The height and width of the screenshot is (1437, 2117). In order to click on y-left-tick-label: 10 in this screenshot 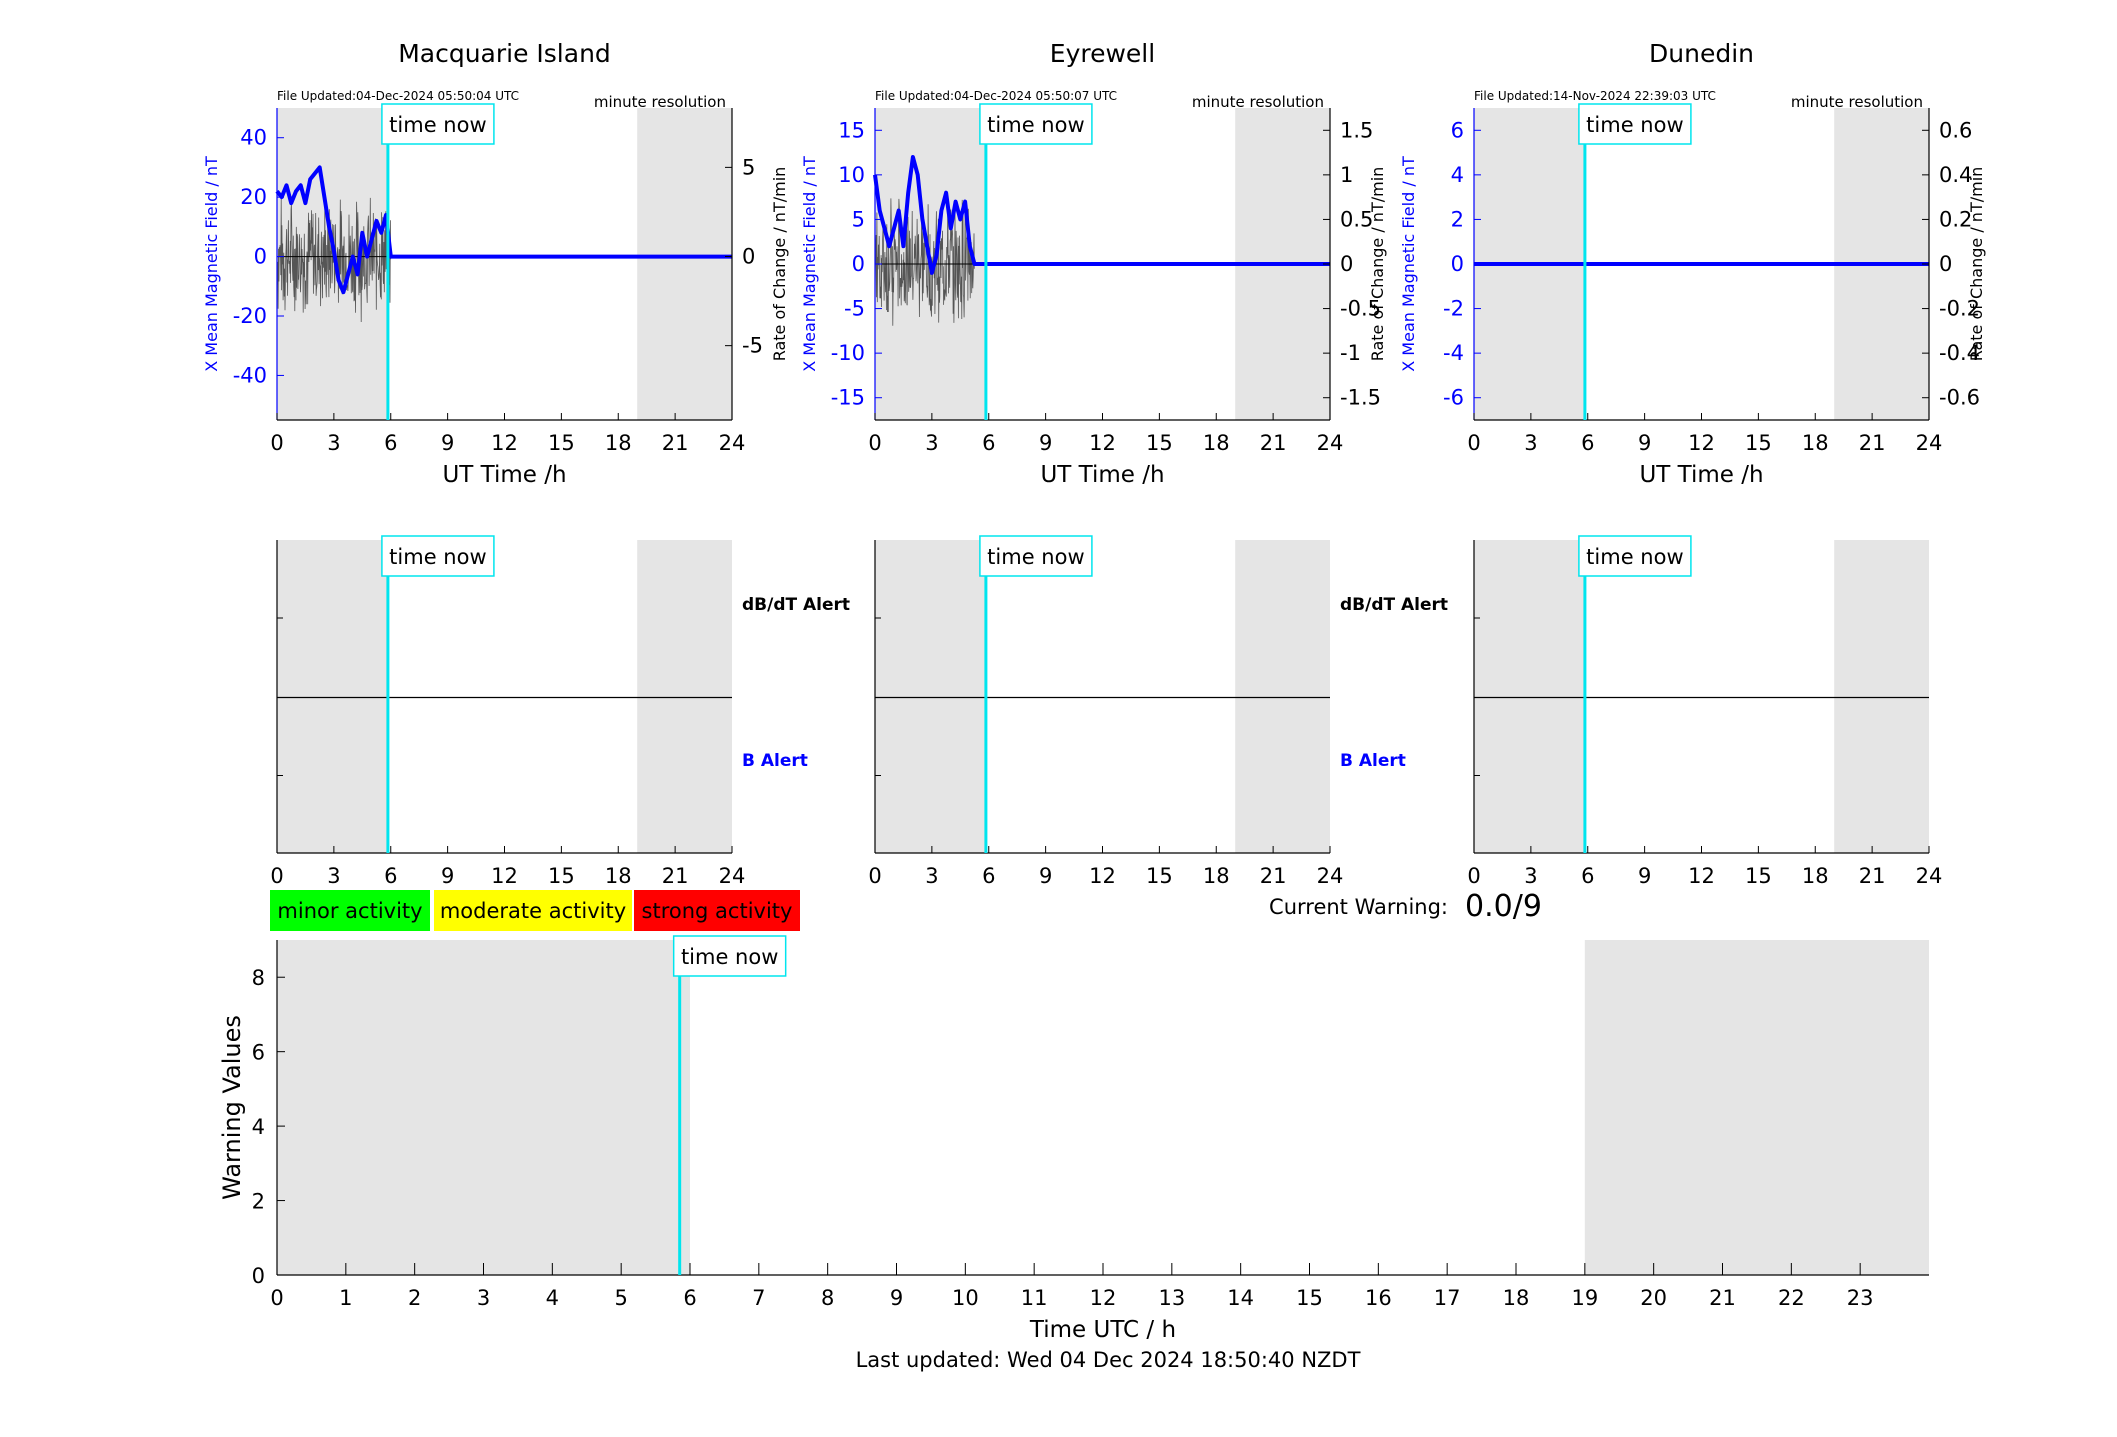, I will do `click(851, 175)`.